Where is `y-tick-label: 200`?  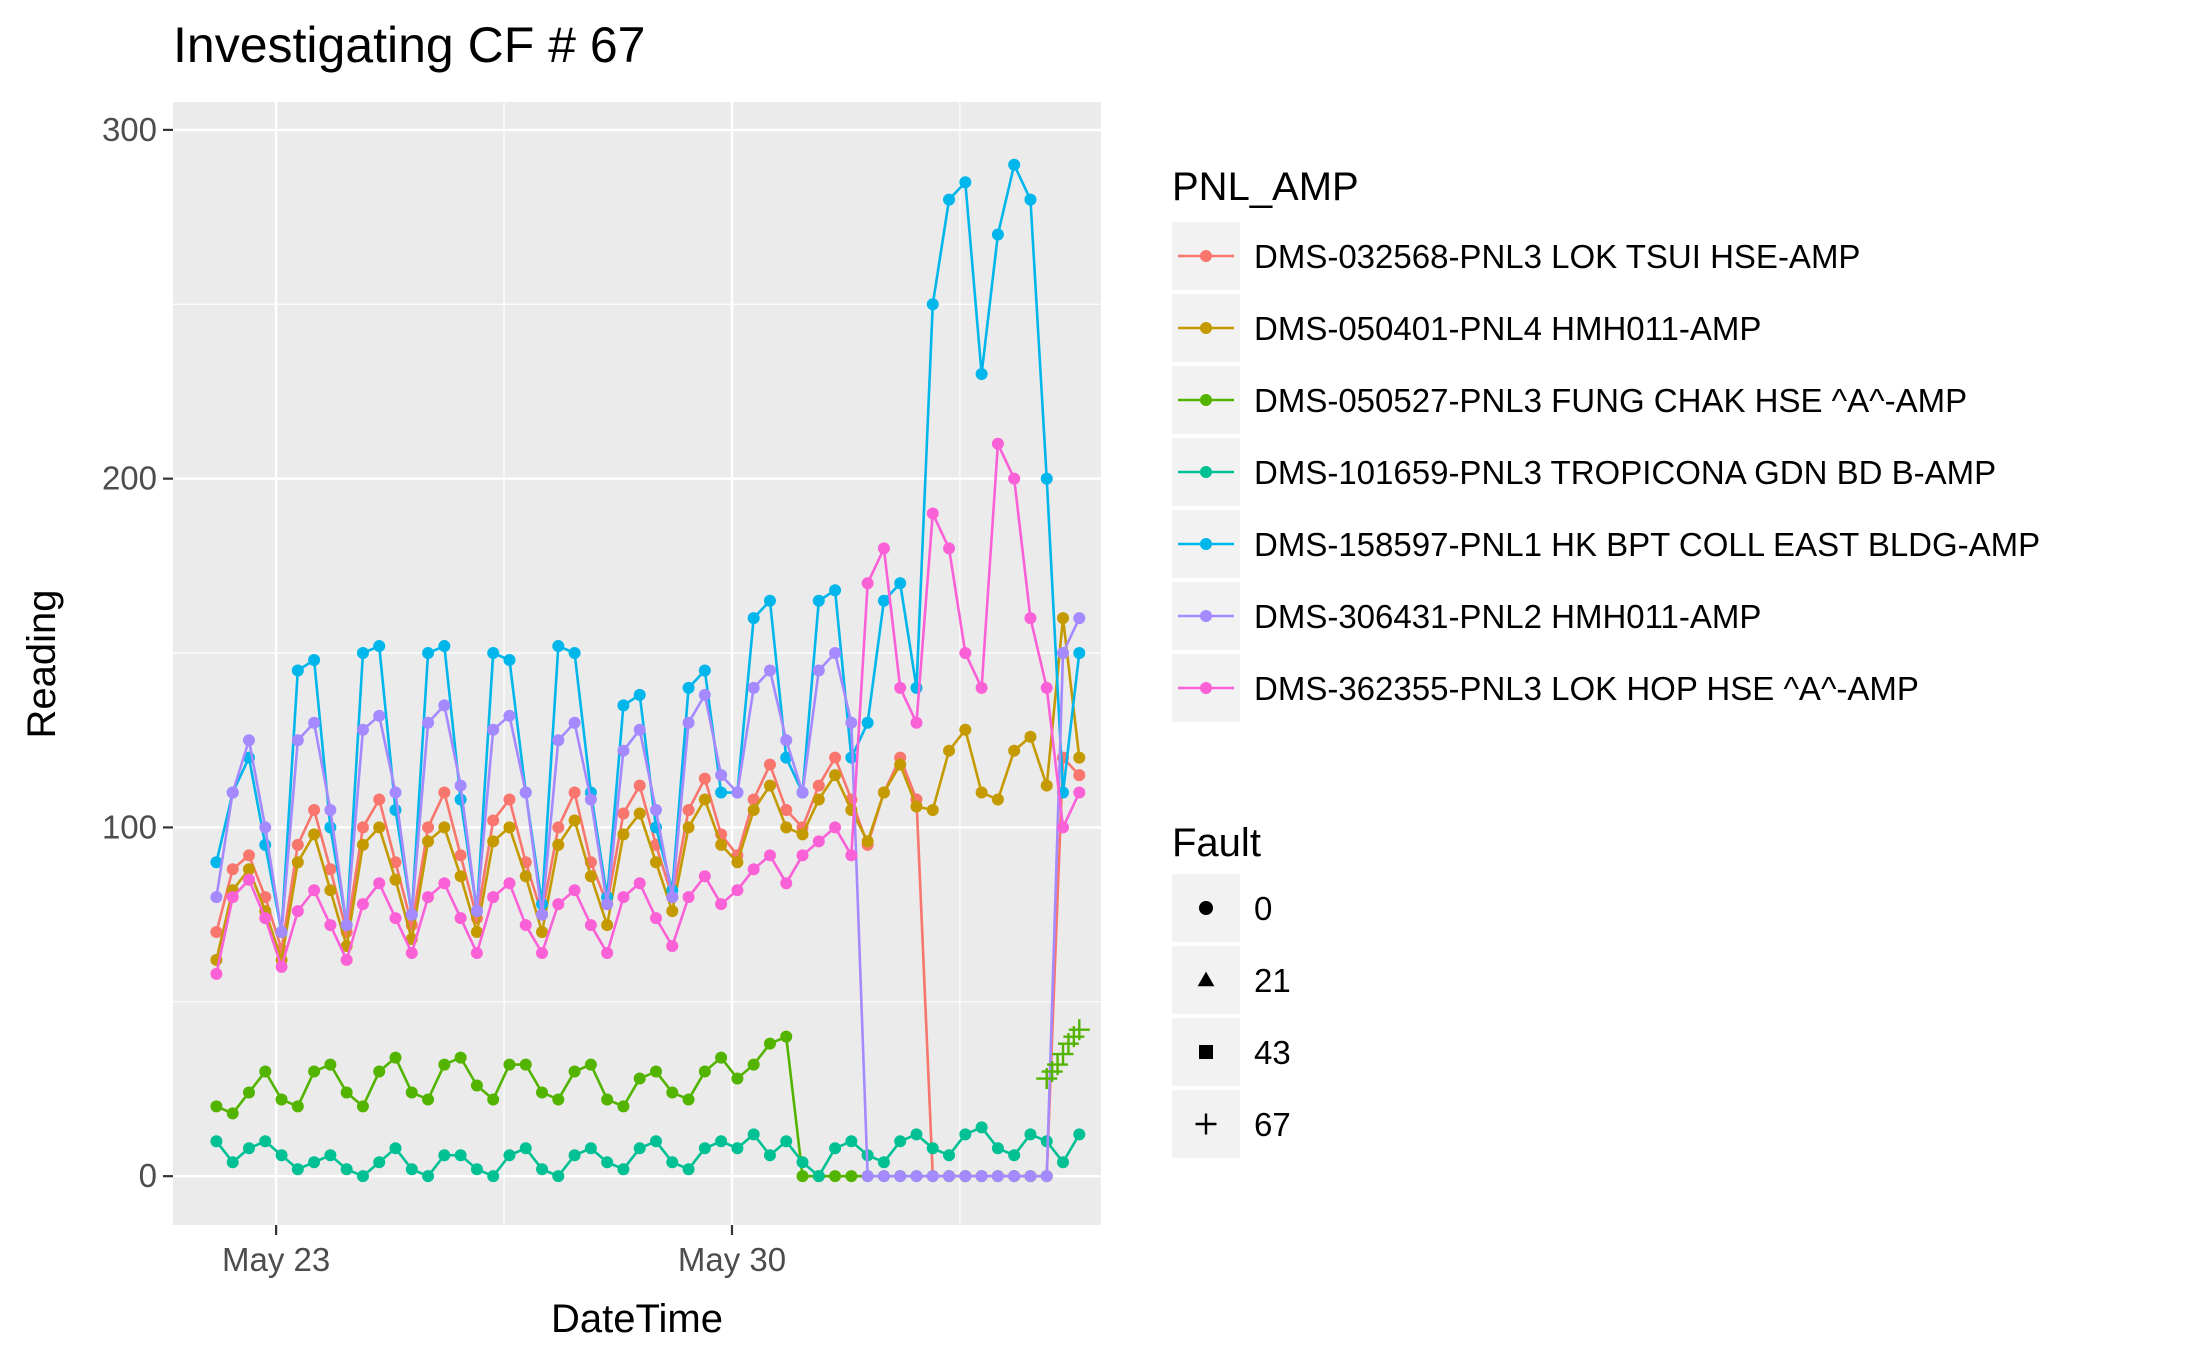 y-tick-label: 200 is located at coordinates (129, 478).